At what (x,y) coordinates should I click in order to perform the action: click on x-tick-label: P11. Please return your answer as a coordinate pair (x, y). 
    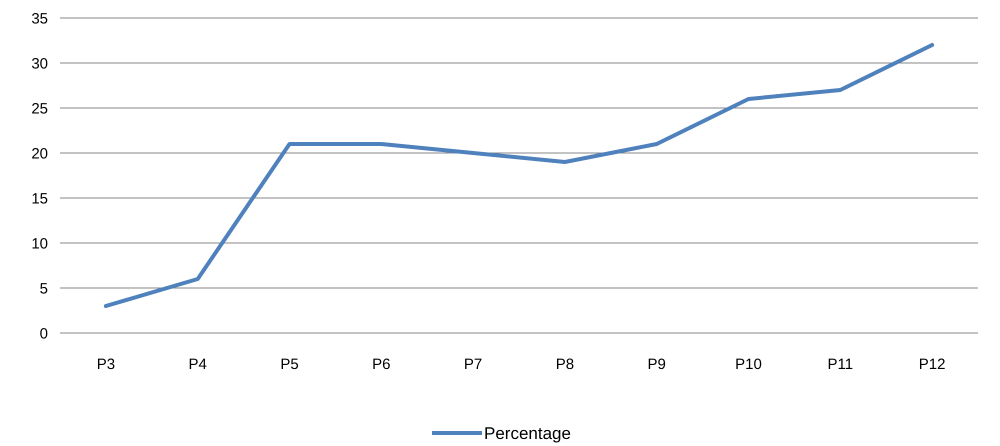
    Looking at the image, I should click on (841, 364).